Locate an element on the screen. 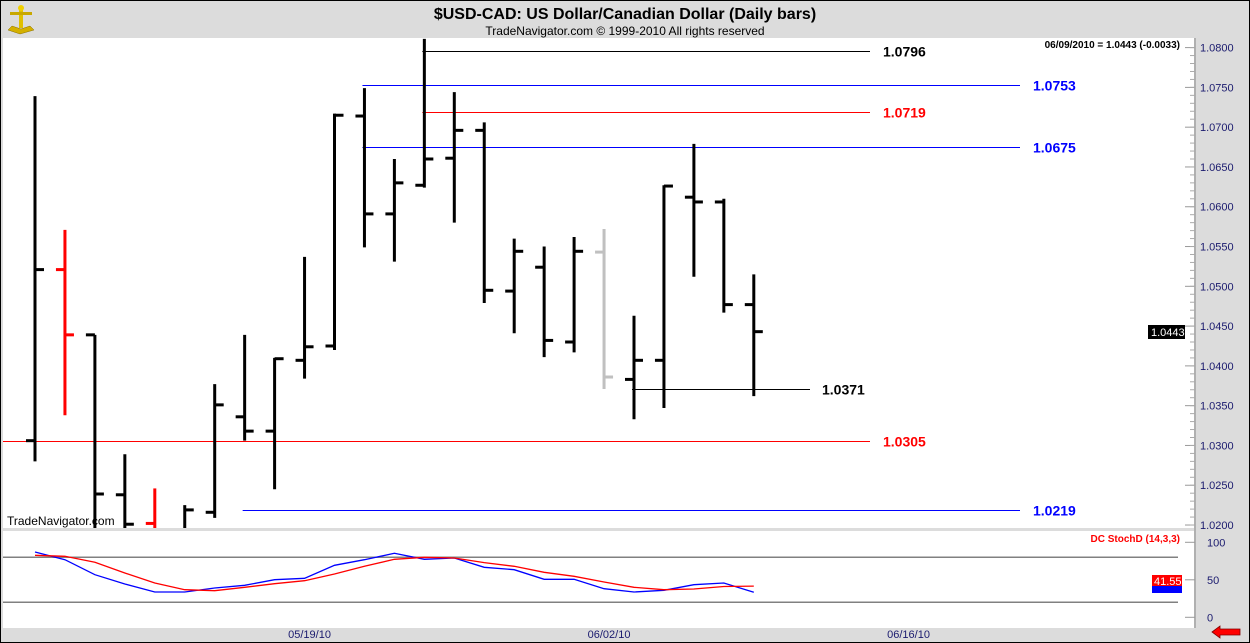  x-tick-label: 06/02/10 is located at coordinates (609, 635).